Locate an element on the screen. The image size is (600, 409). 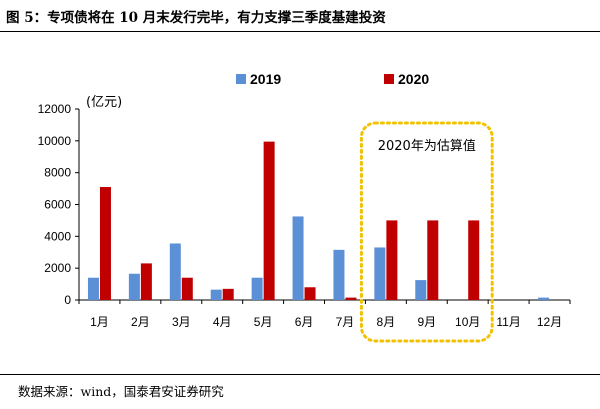
y-unit-label: (亿元) is located at coordinates (104, 102).